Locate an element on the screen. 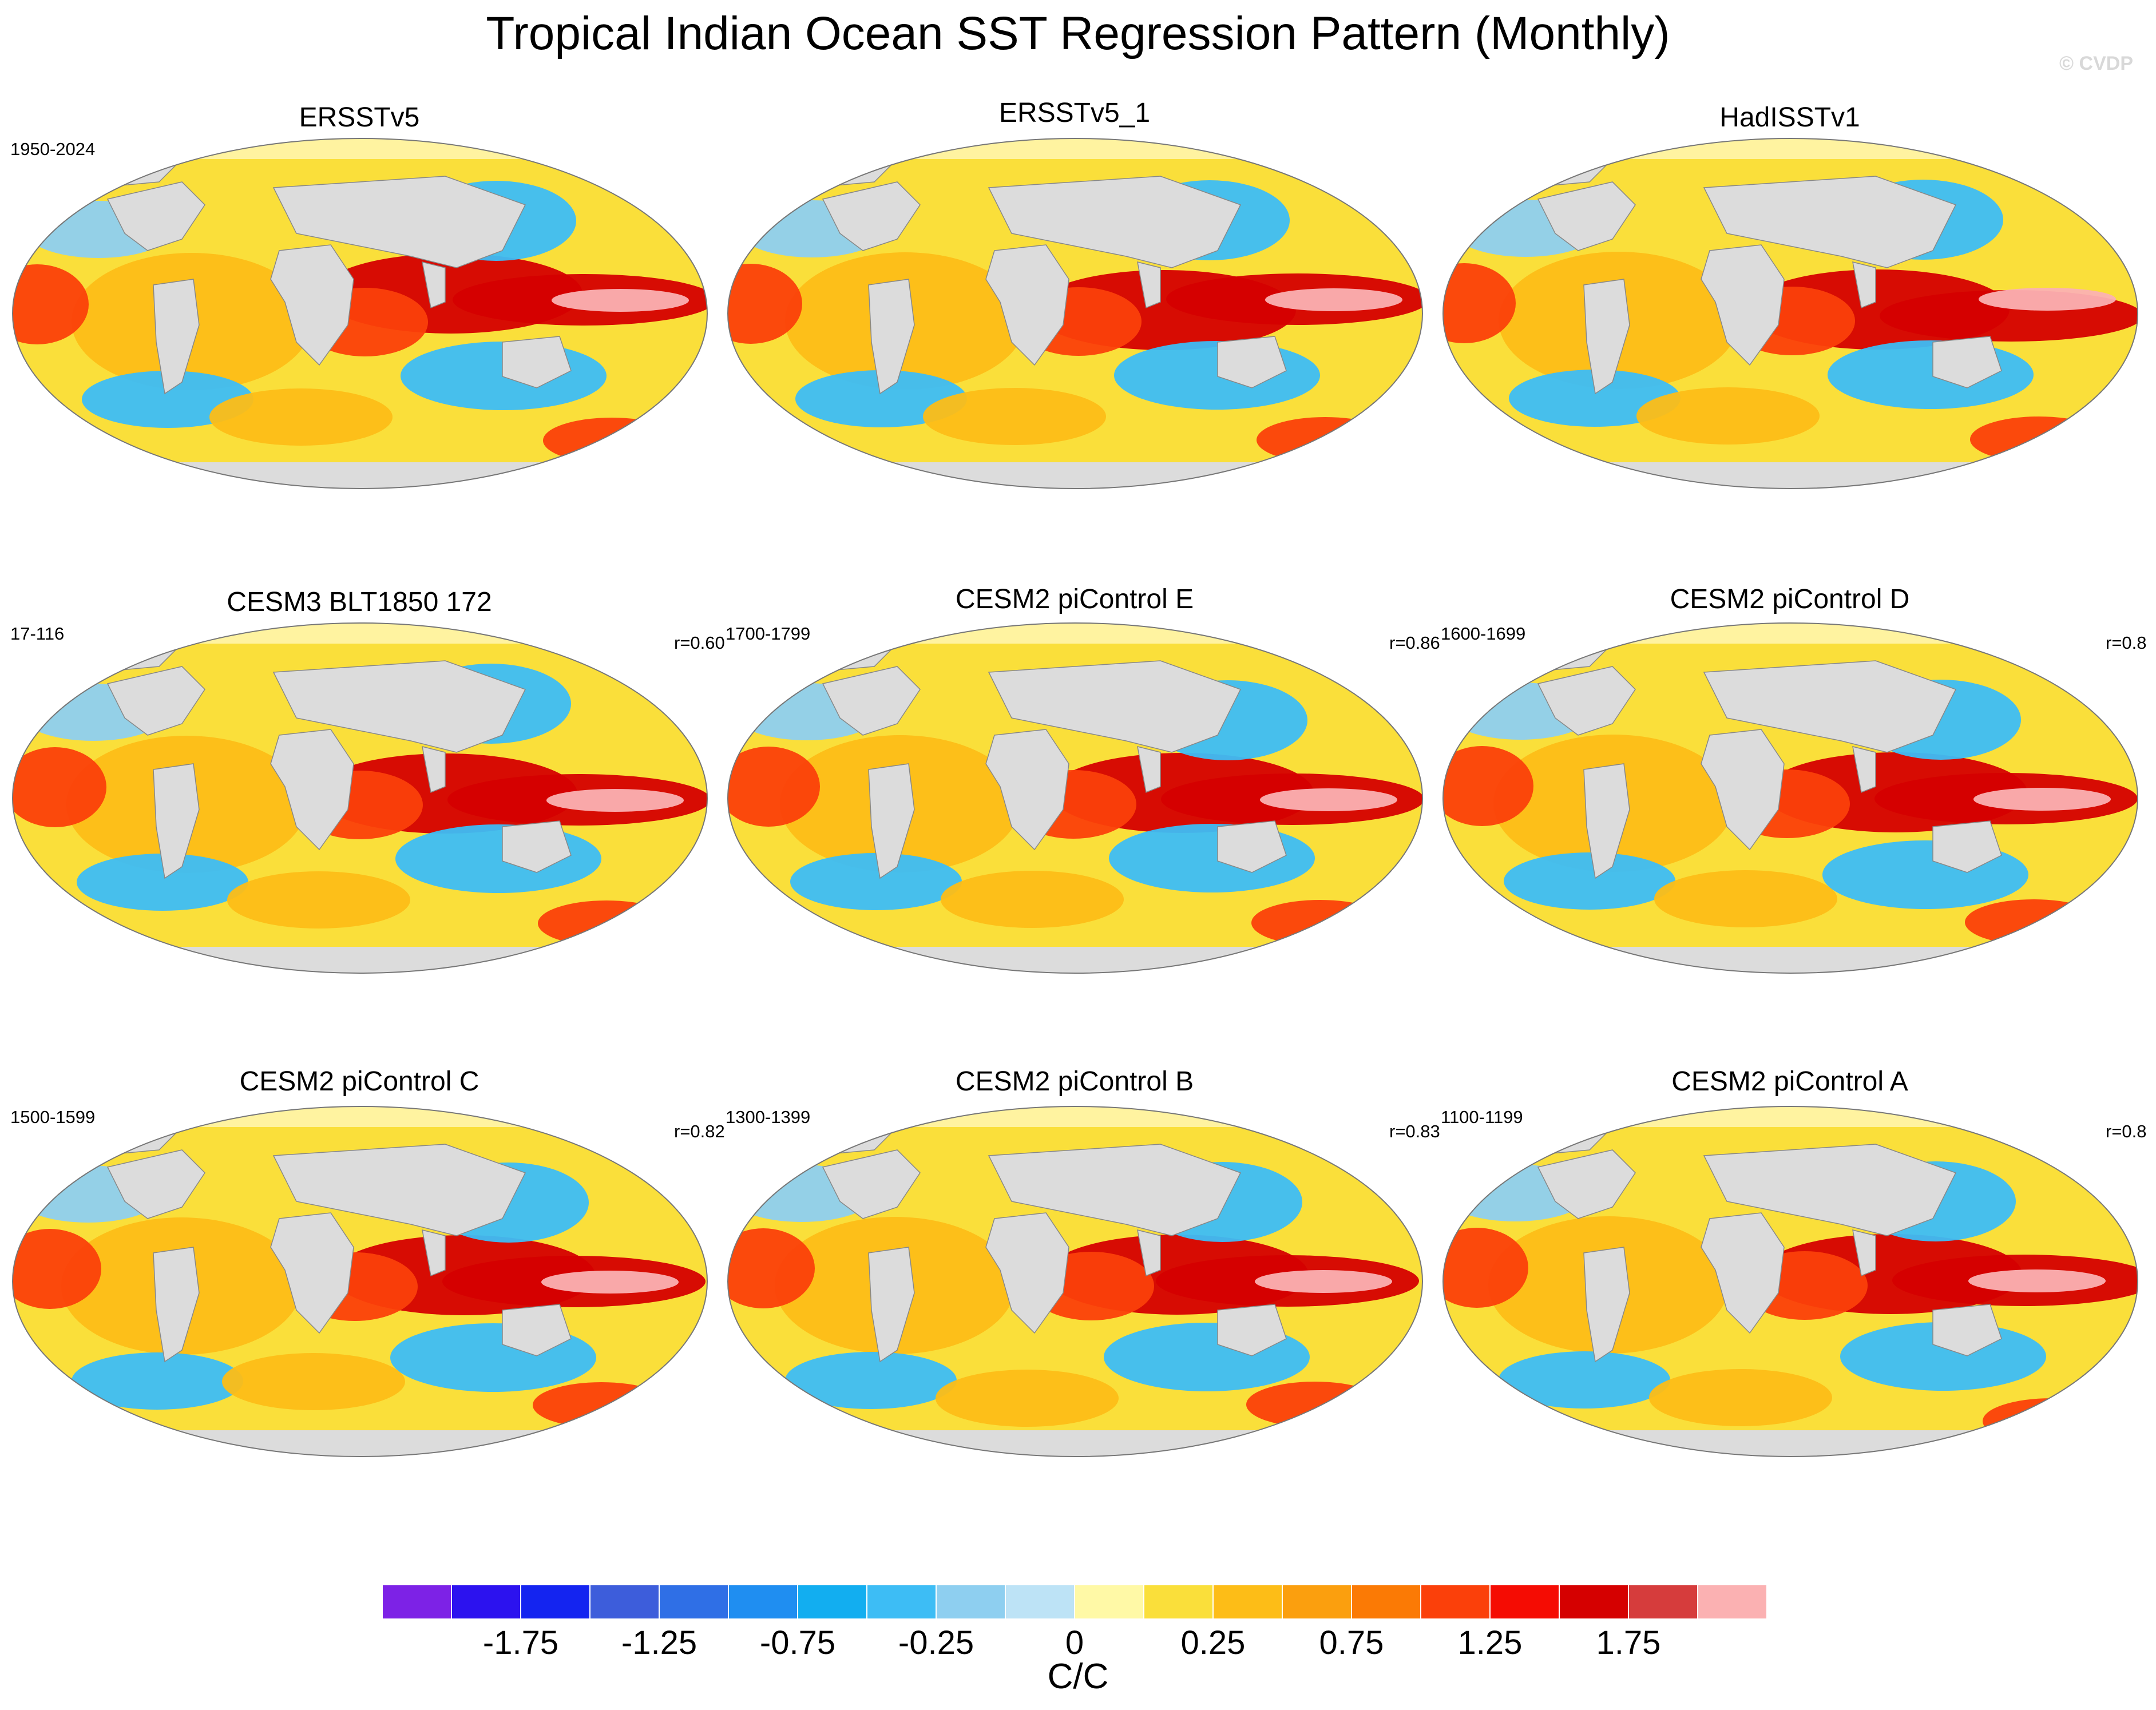 This screenshot has width=2156, height=1710. panel-corr-7: r=0.82 is located at coordinates (699, 1131).